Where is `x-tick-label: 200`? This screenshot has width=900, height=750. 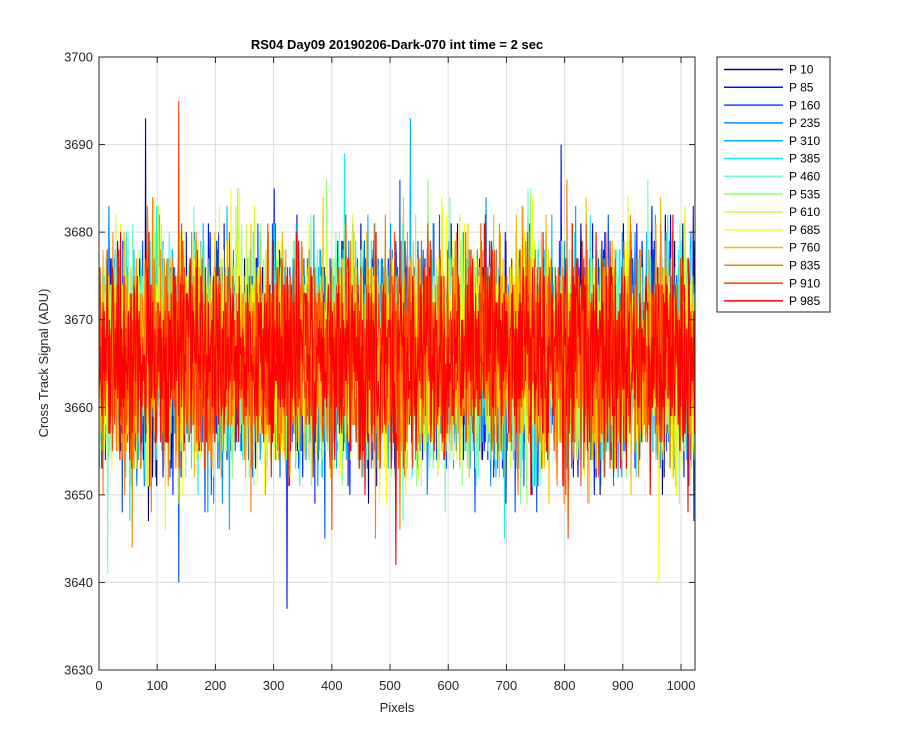
x-tick-label: 200 is located at coordinates (216, 685).